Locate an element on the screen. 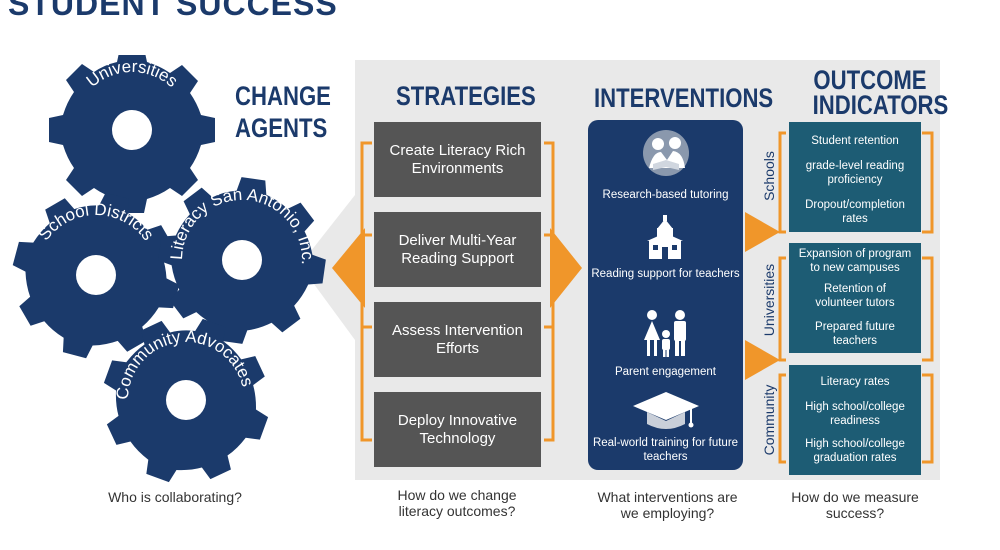  outcome-item: High school/college readiness is located at coordinates (855, 414).